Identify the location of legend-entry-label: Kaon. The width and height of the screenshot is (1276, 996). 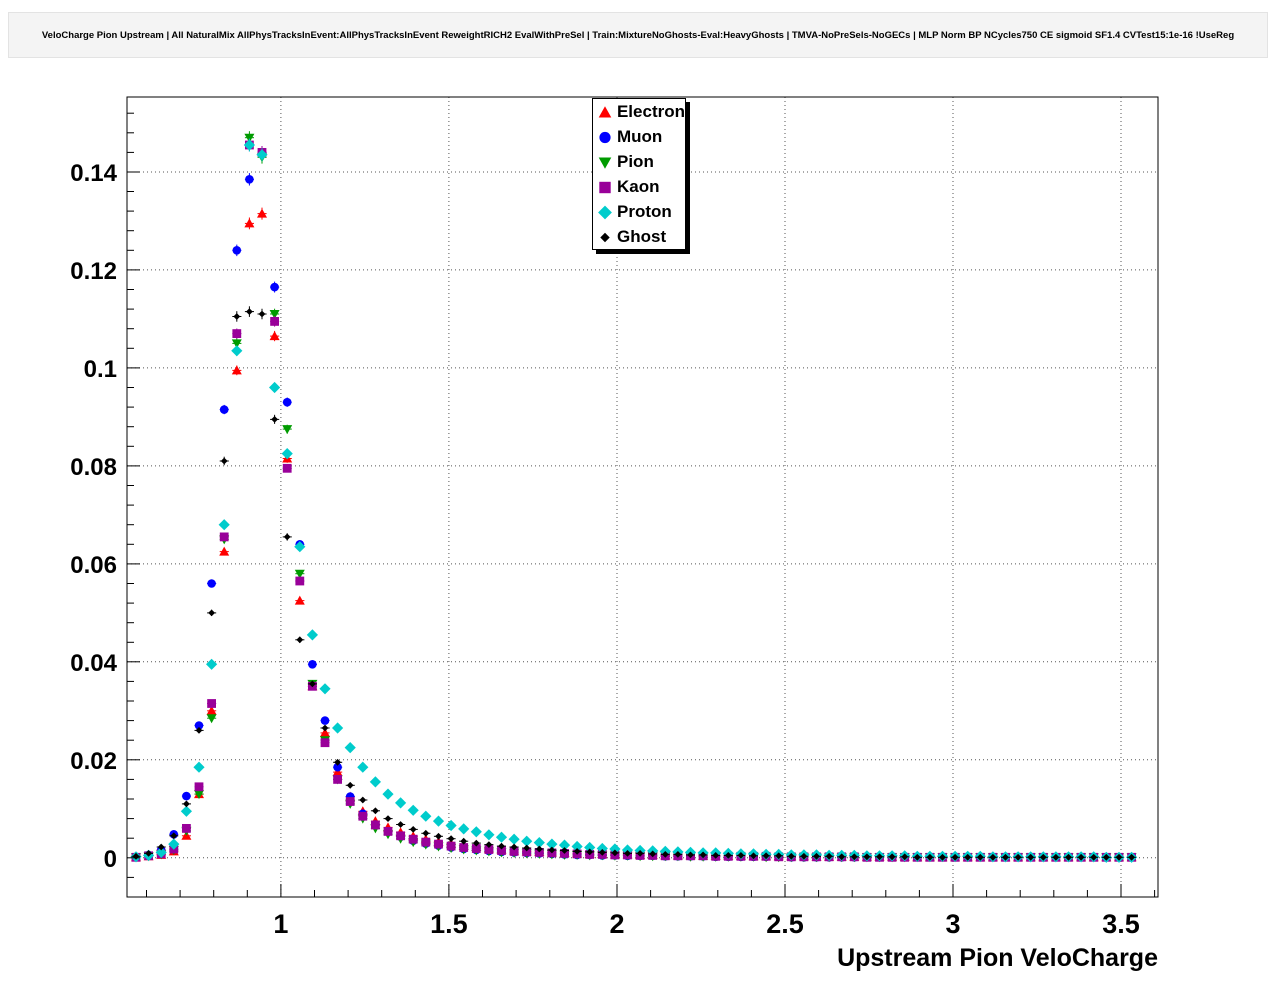
(638, 186).